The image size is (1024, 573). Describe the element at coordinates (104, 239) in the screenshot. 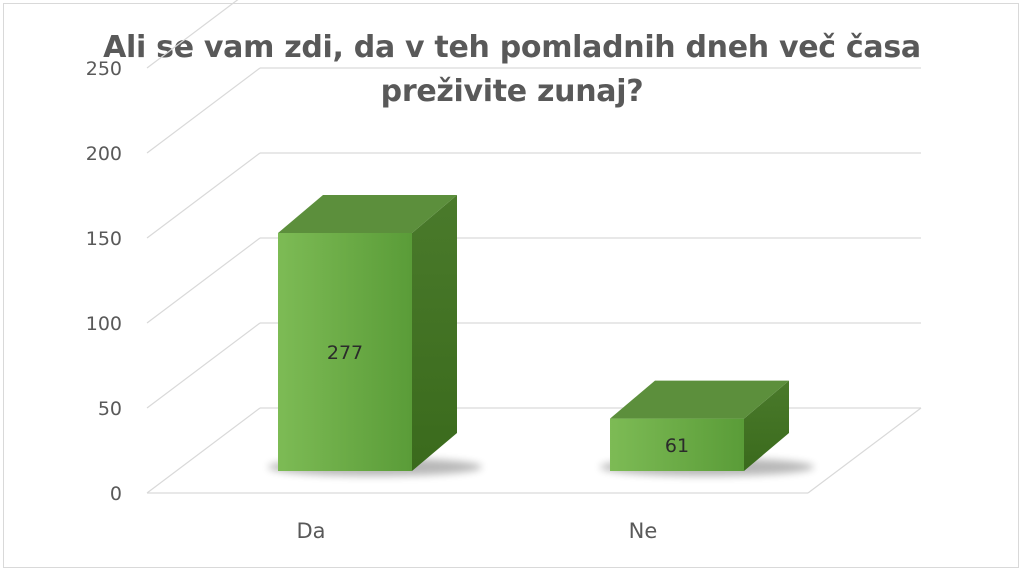

I see `y-tick-label: 150` at that location.